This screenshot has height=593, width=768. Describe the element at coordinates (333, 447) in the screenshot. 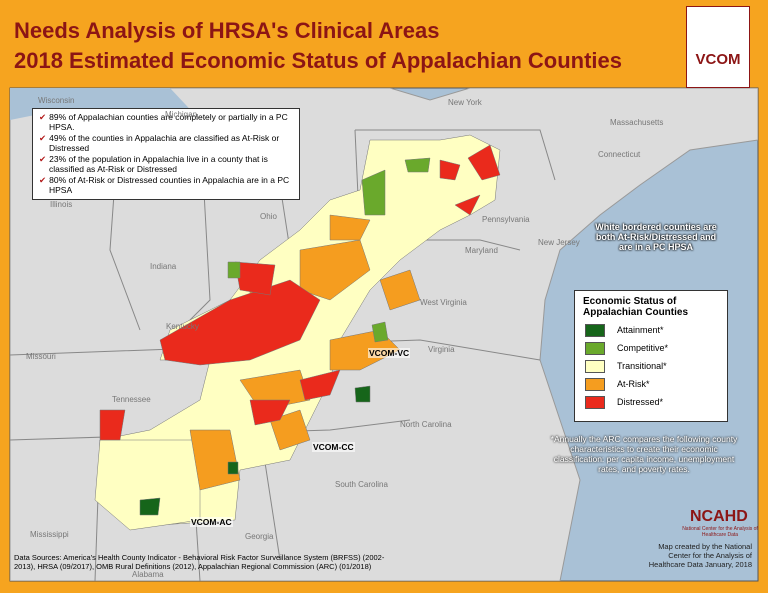

I see `campus-label: VCOM-CC` at that location.